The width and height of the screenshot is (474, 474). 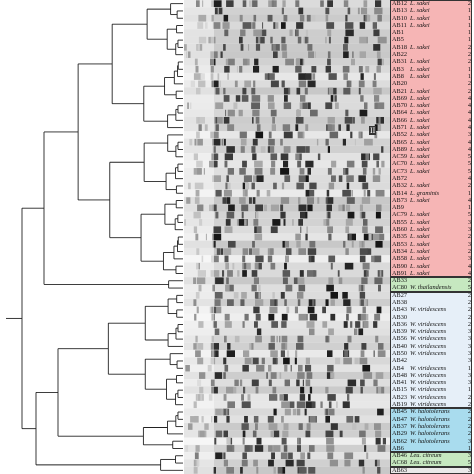 I want to click on isolate-row: AB48 W. viridescens 3, so click(x=432, y=376).